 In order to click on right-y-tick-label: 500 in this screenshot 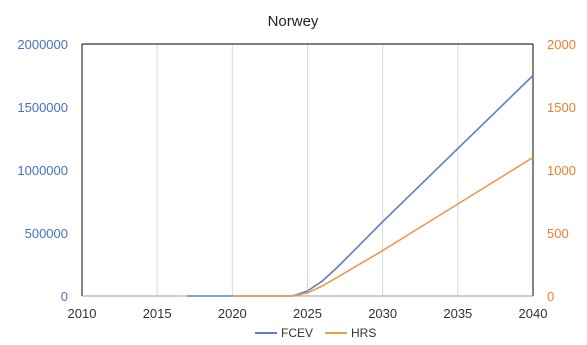, I will do `click(558, 233)`.